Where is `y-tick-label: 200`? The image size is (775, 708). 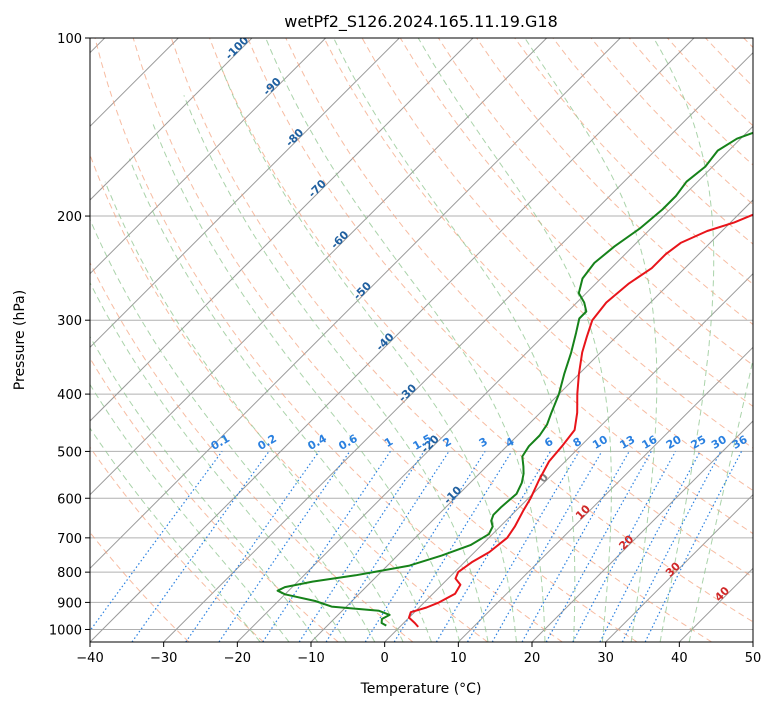 y-tick-label: 200 is located at coordinates (69, 217).